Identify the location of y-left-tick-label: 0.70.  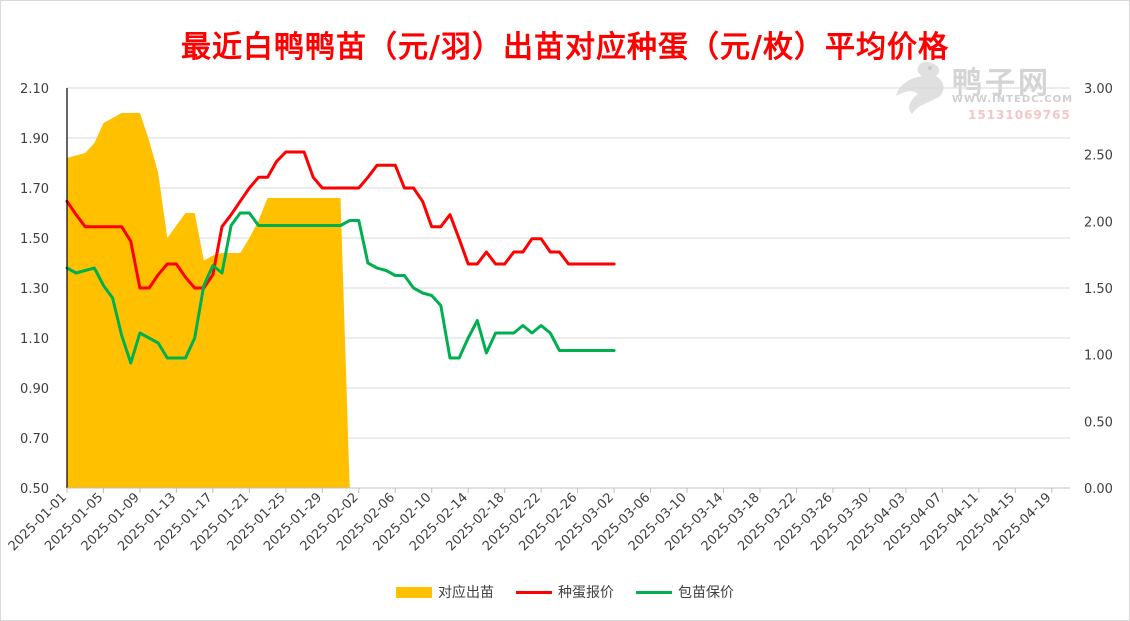
(34, 439).